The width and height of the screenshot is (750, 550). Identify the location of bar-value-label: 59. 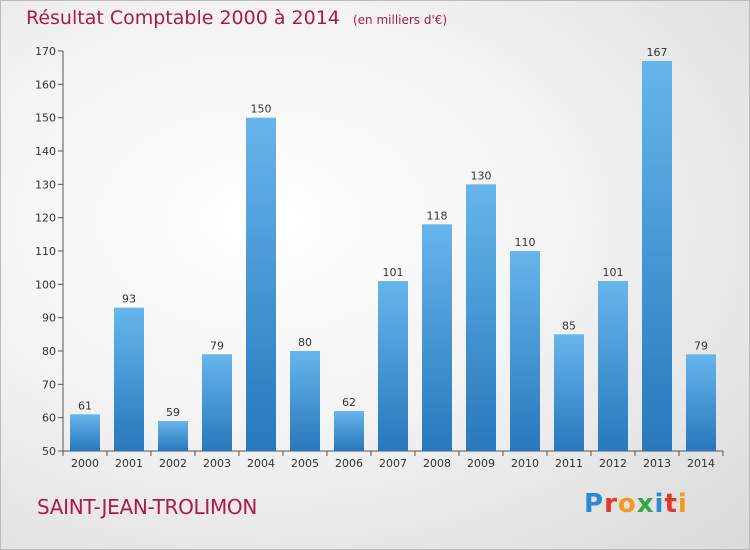
(173, 412).